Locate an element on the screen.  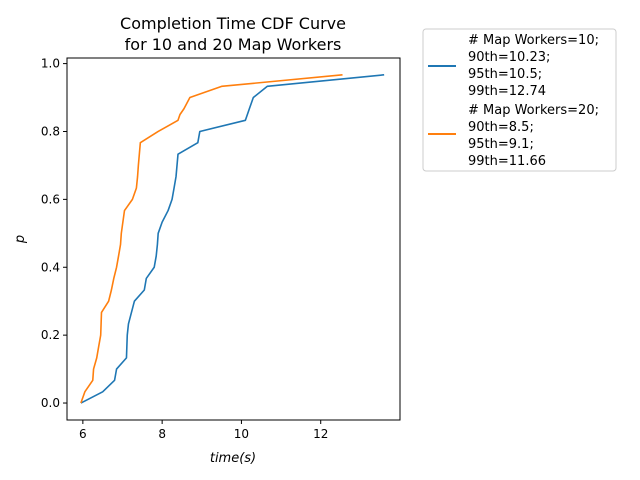
chart-title-line-1: Completion Time CDF Curve is located at coordinates (233, 23).